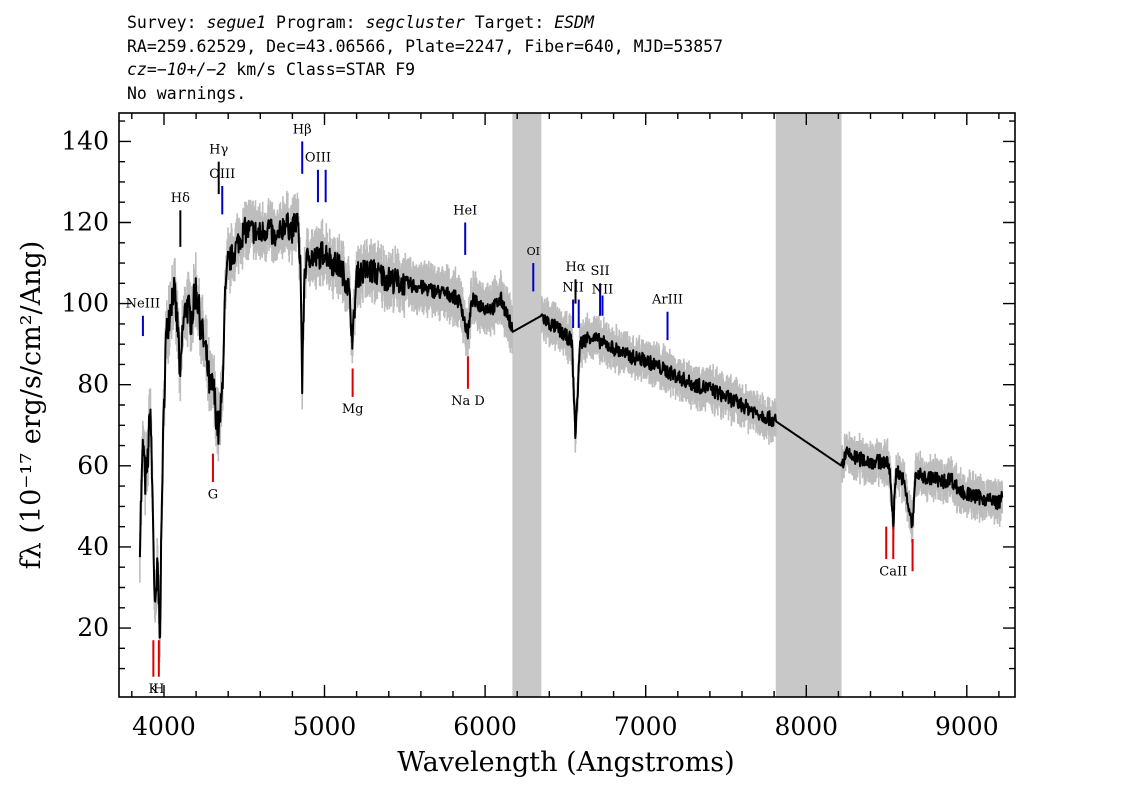  What do you see at coordinates (967, 726) in the screenshot?
I see `x-tick-label: 9000` at bounding box center [967, 726].